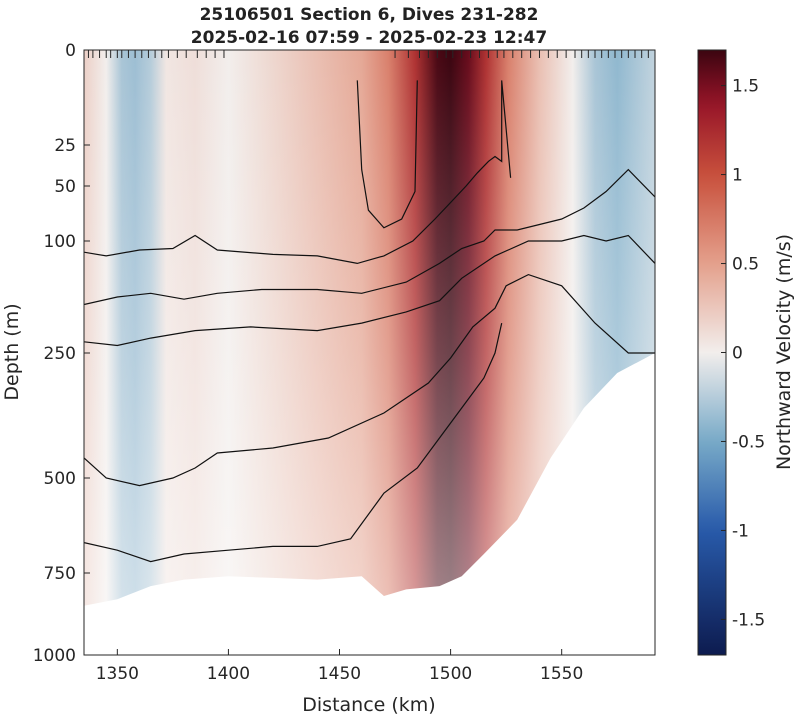  I want to click on colorbar-tick-label: -1, so click(740, 531).